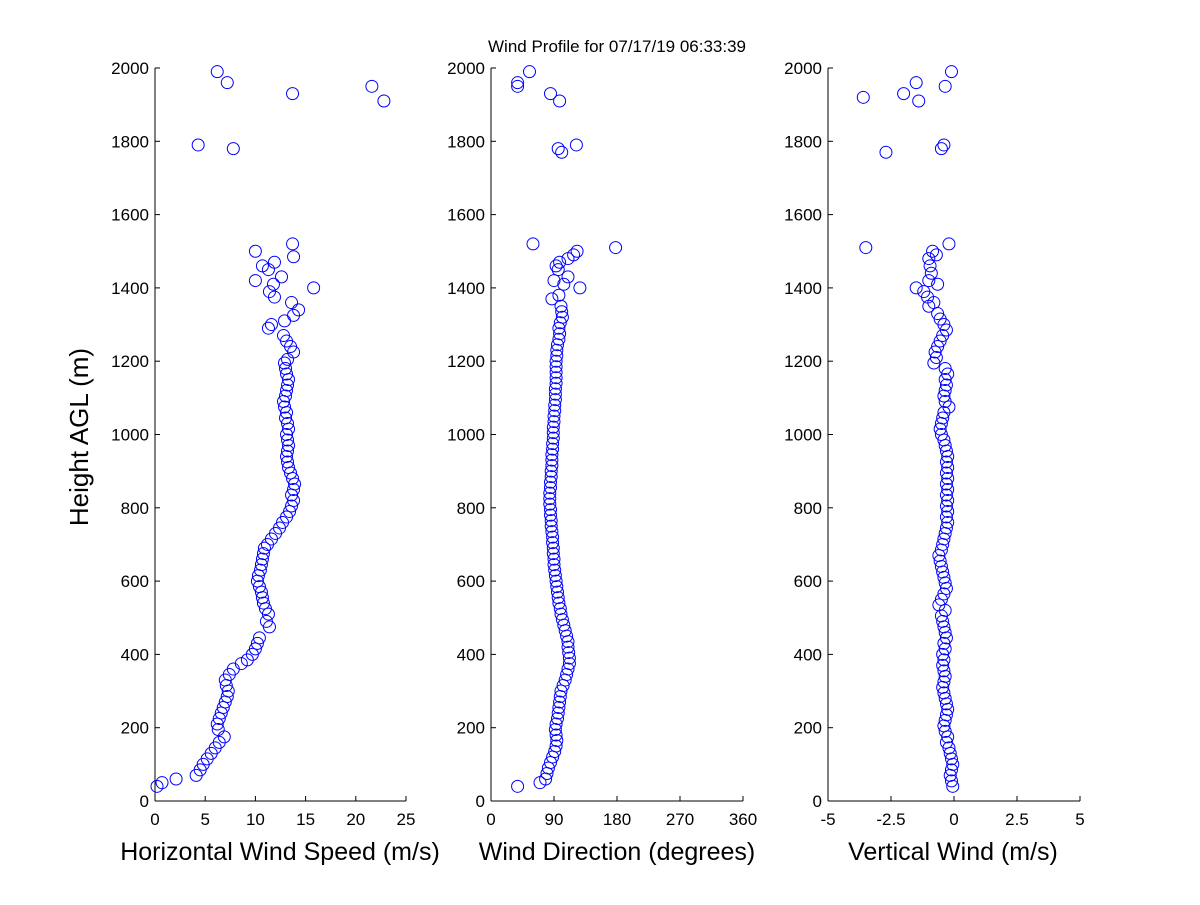  I want to click on vertical-y-tick-label: 200, so click(808, 728).